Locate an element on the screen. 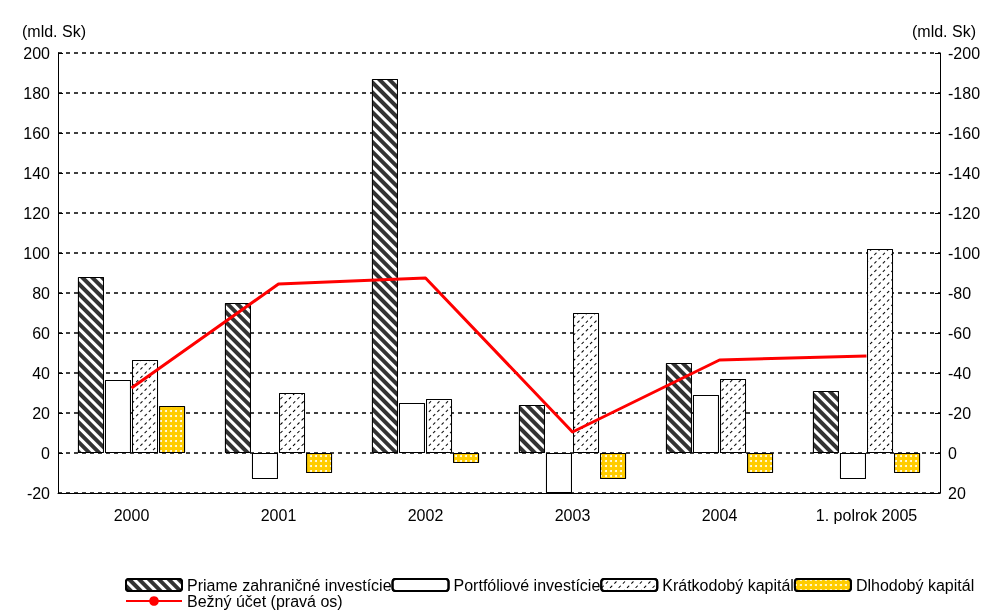  y-tick-label: 100 is located at coordinates (37, 253).